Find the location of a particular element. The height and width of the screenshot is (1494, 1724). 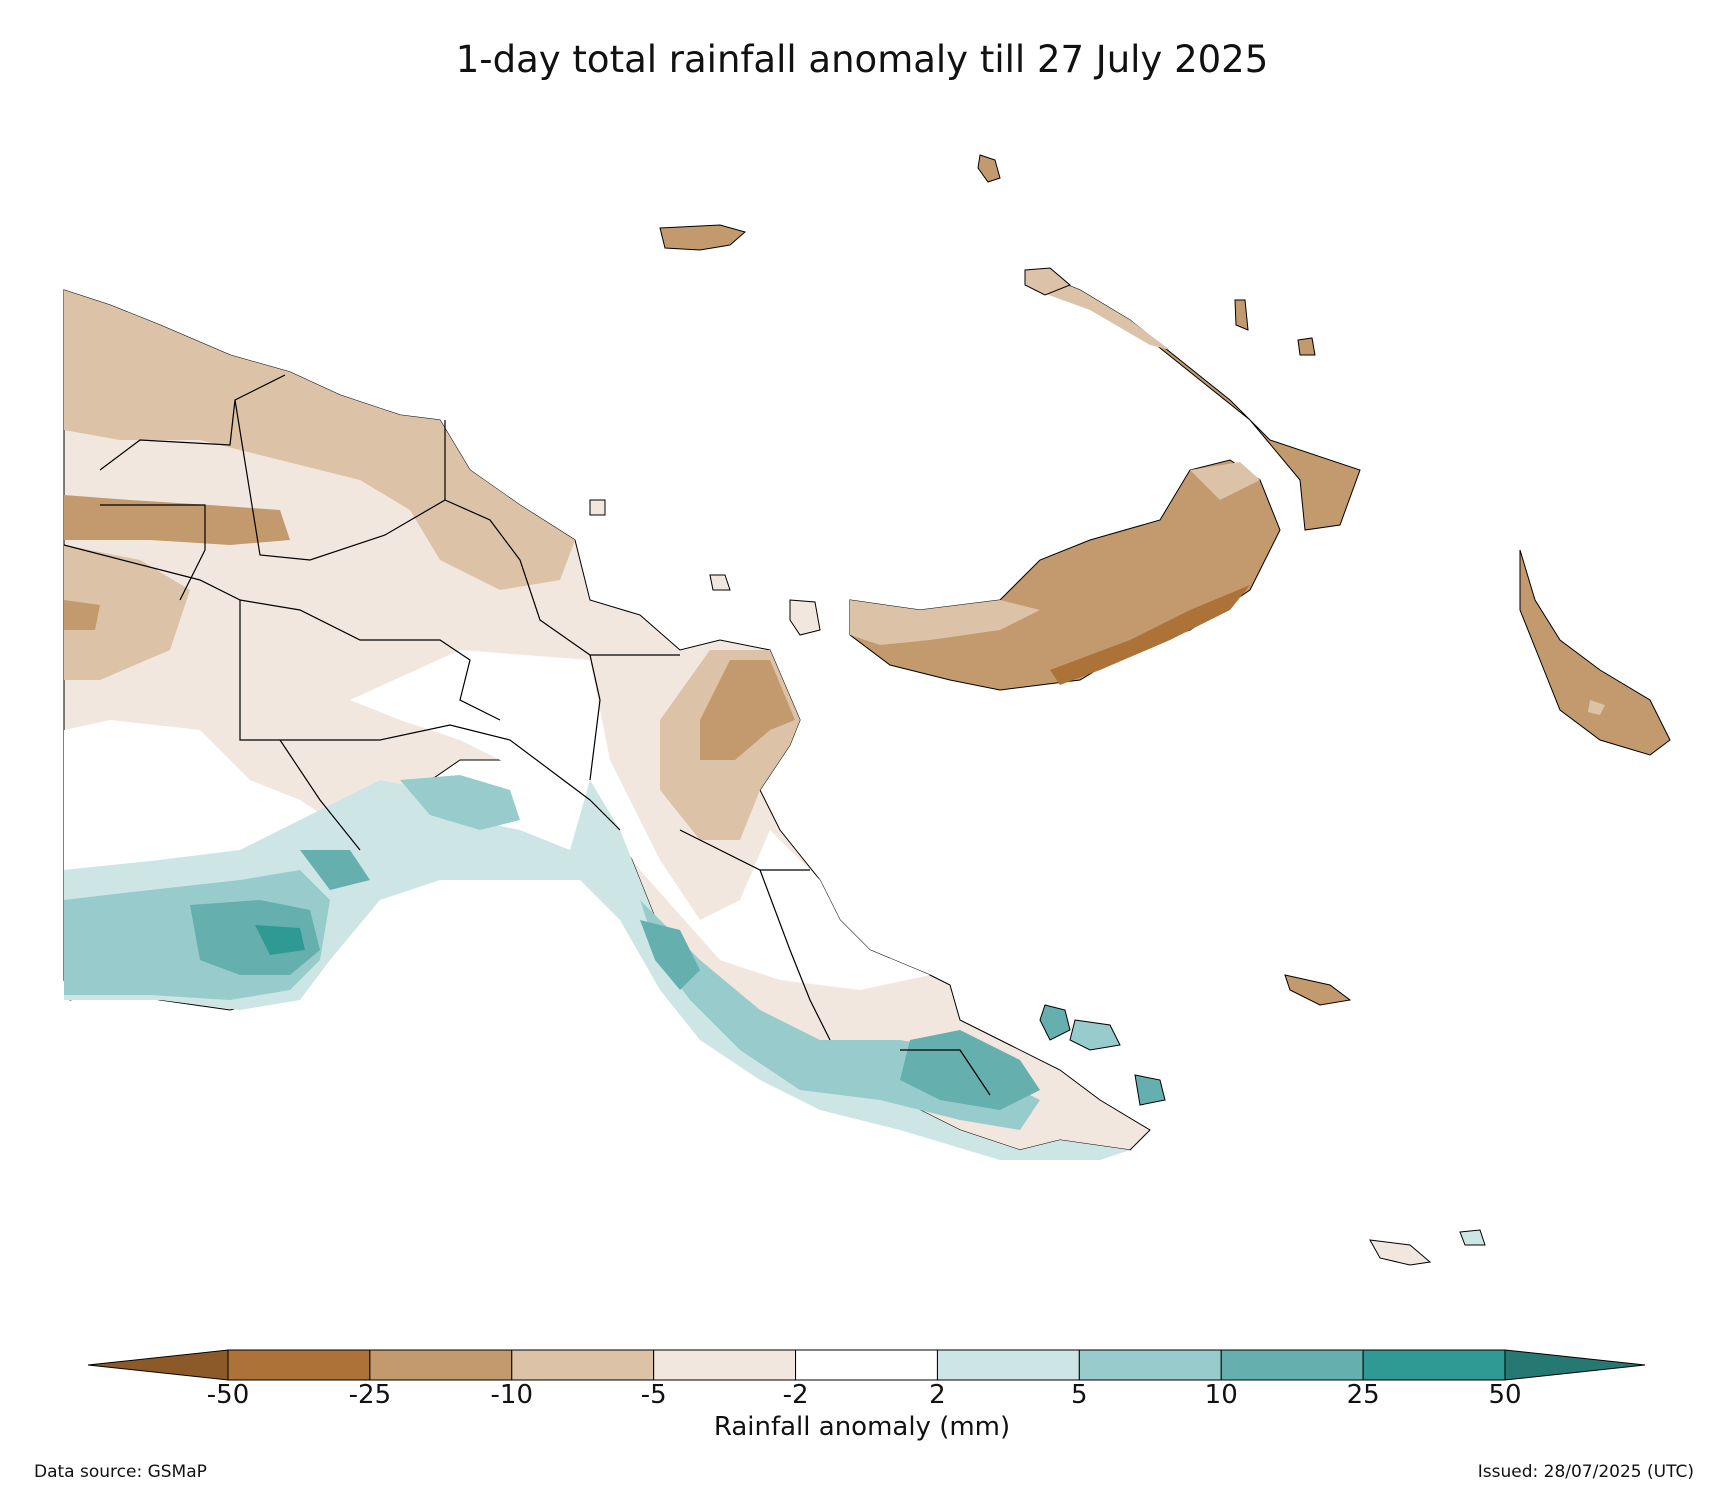

zone-minus25-west is located at coordinates (177, 520).